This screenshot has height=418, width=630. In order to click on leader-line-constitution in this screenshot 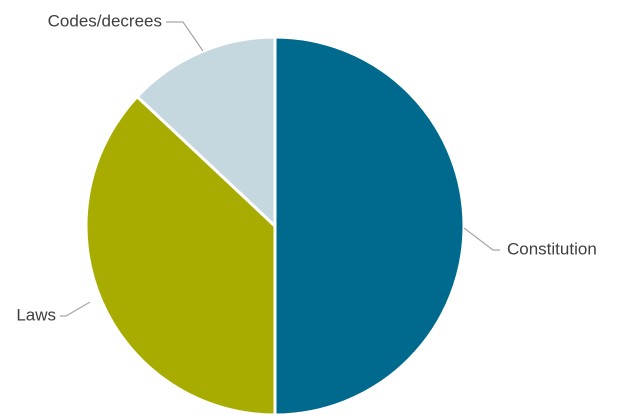, I will do `click(481, 239)`.